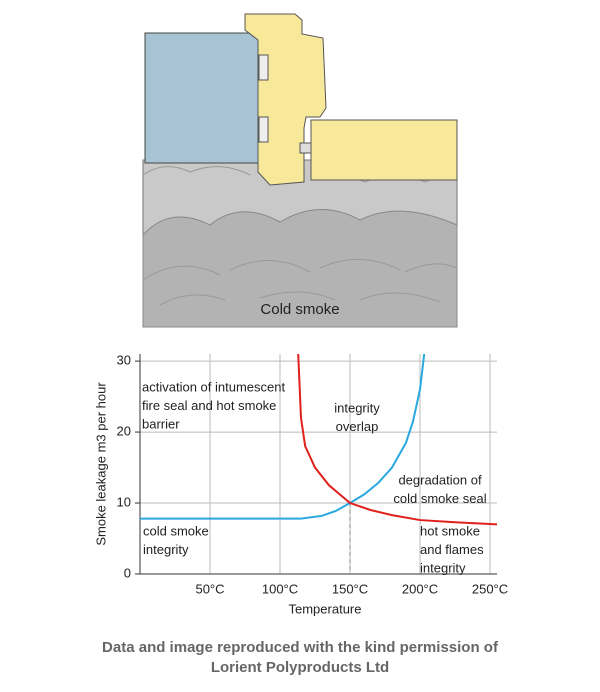 The width and height of the screenshot is (600, 692). What do you see at coordinates (357, 426) in the screenshot?
I see `annotation: overlap` at bounding box center [357, 426].